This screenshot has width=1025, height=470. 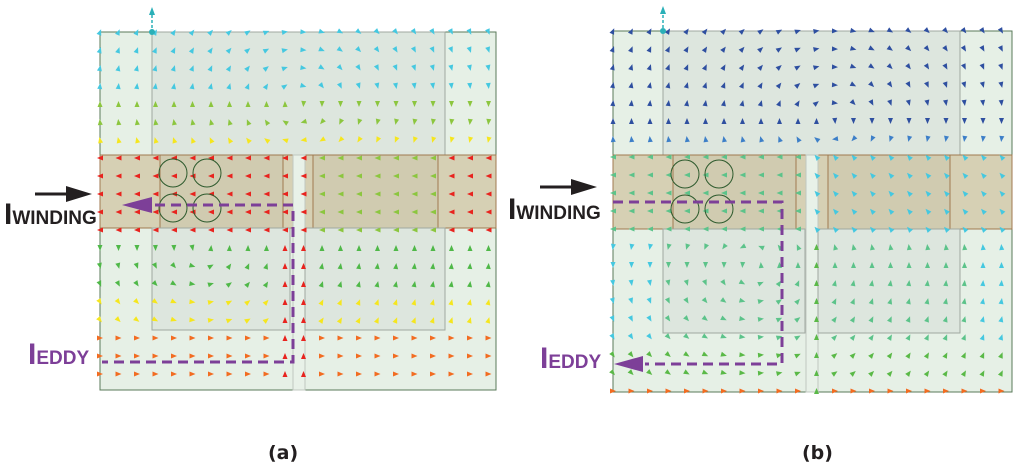 I want to click on conductor-circle-icon, so click(x=207, y=208).